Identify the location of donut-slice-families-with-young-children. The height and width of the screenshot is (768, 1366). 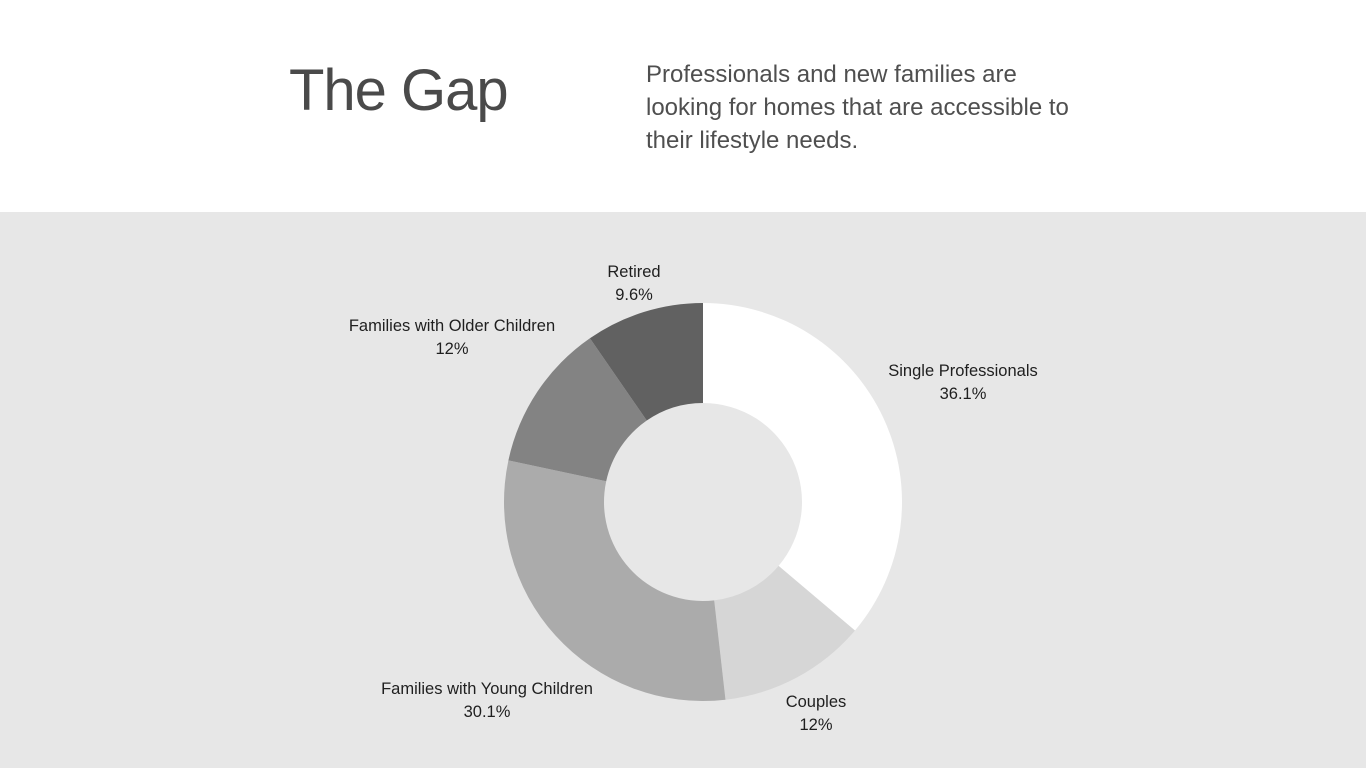
(614, 580).